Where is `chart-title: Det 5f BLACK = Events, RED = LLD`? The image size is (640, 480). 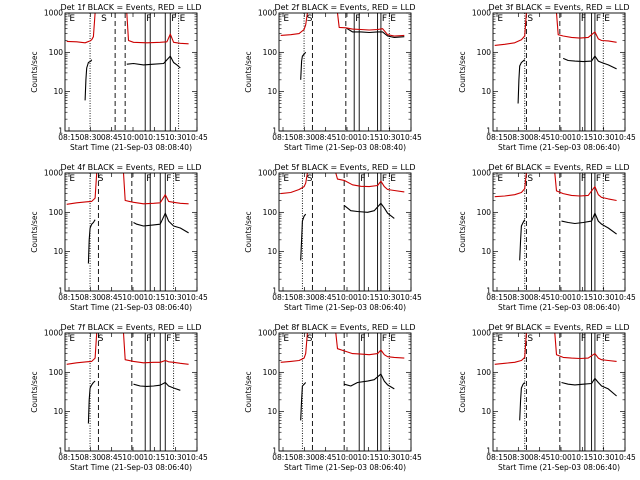 chart-title: Det 5f BLACK = Events, RED = LLD is located at coordinates (344, 167).